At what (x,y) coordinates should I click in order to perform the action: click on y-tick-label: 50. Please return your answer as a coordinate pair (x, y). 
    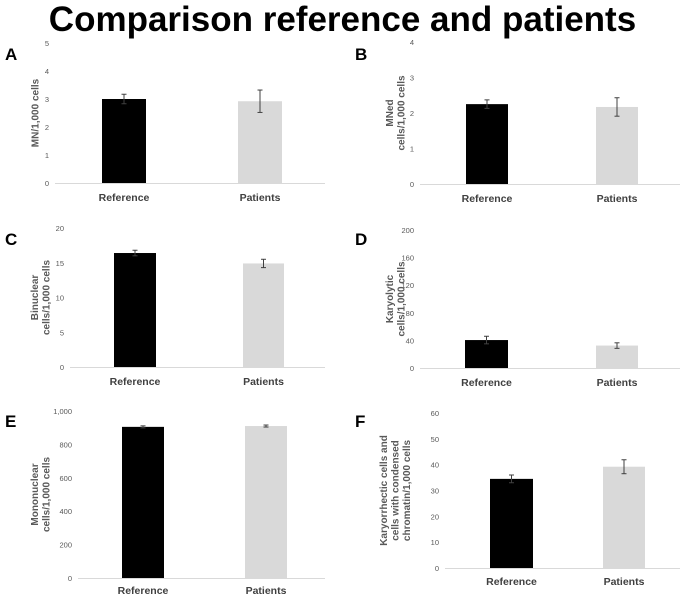
    Looking at the image, I should click on (435, 439).